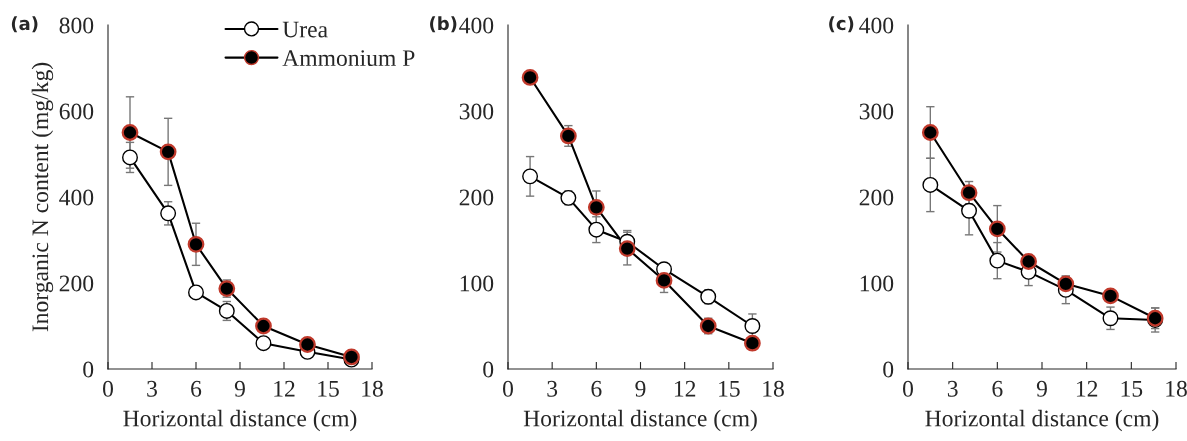 The width and height of the screenshot is (1187, 441). I want to click on y-tick-label: 600, so click(76, 111).